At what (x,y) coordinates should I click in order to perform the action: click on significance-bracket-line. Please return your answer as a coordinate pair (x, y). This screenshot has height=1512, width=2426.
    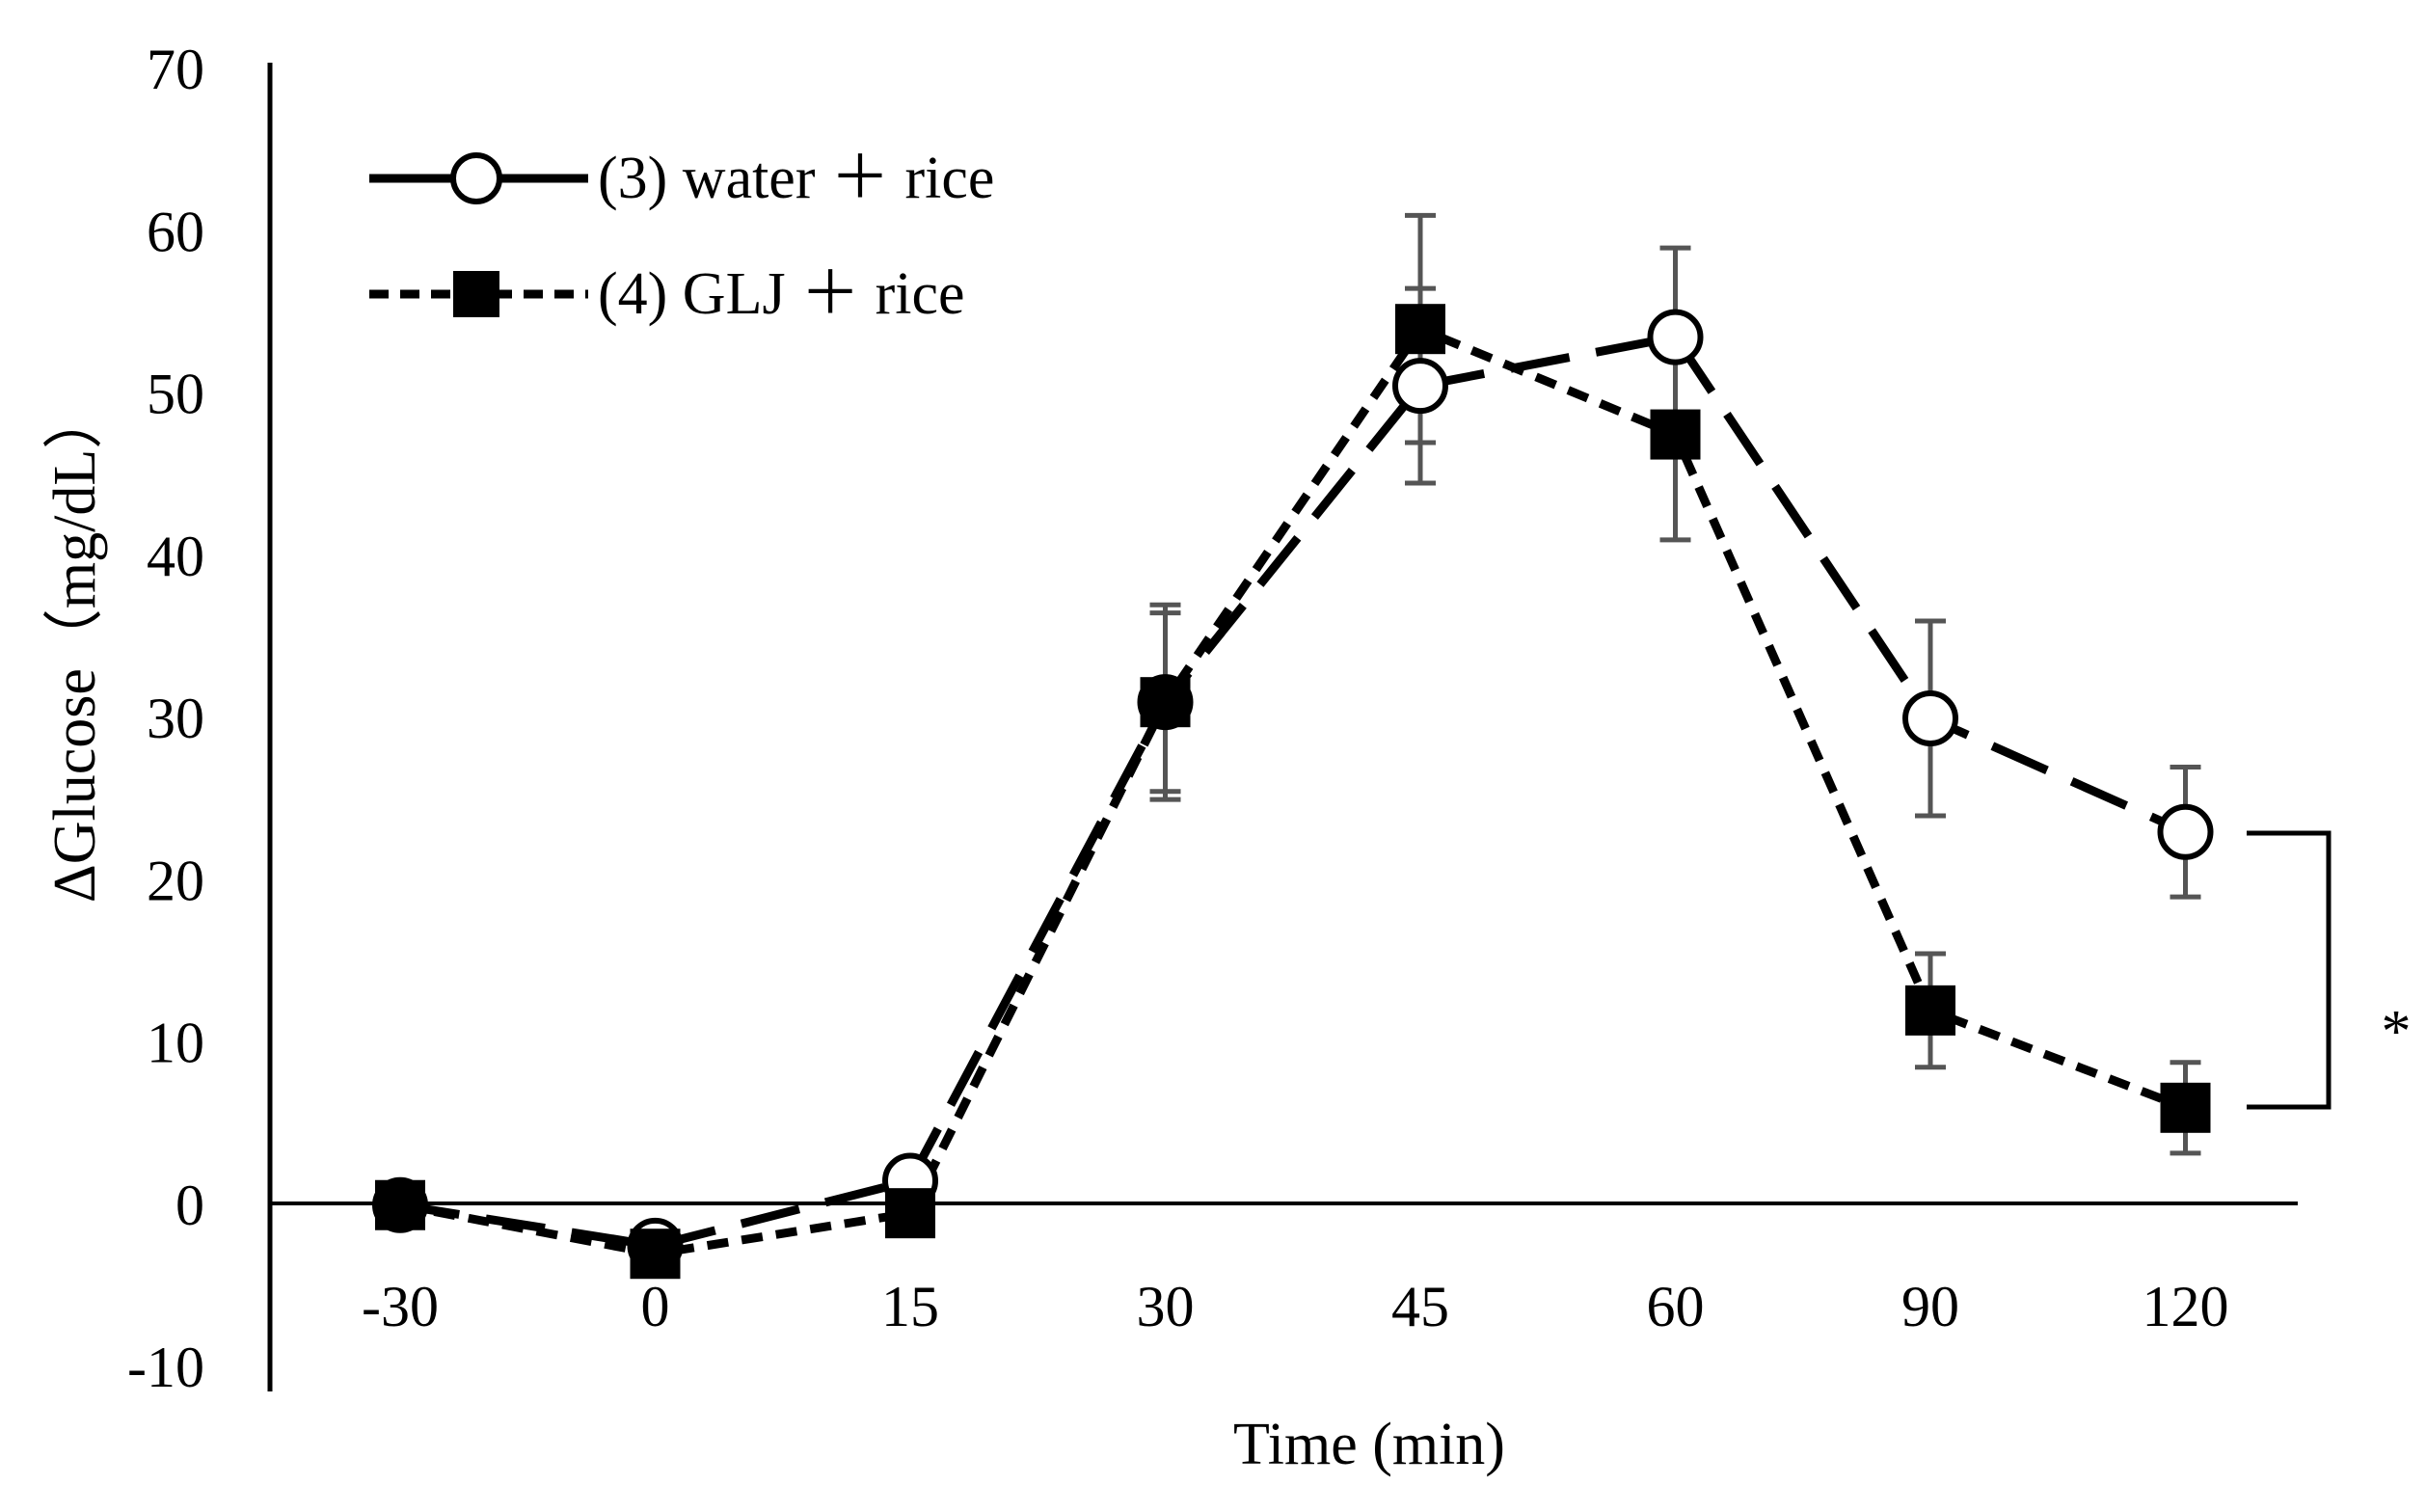
    Looking at the image, I should click on (2289, 970).